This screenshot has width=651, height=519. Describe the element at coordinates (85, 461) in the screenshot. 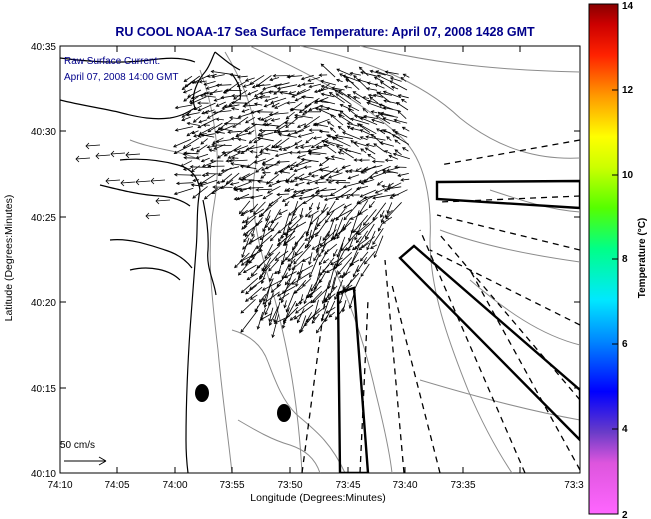

I see `scale-arrow` at that location.